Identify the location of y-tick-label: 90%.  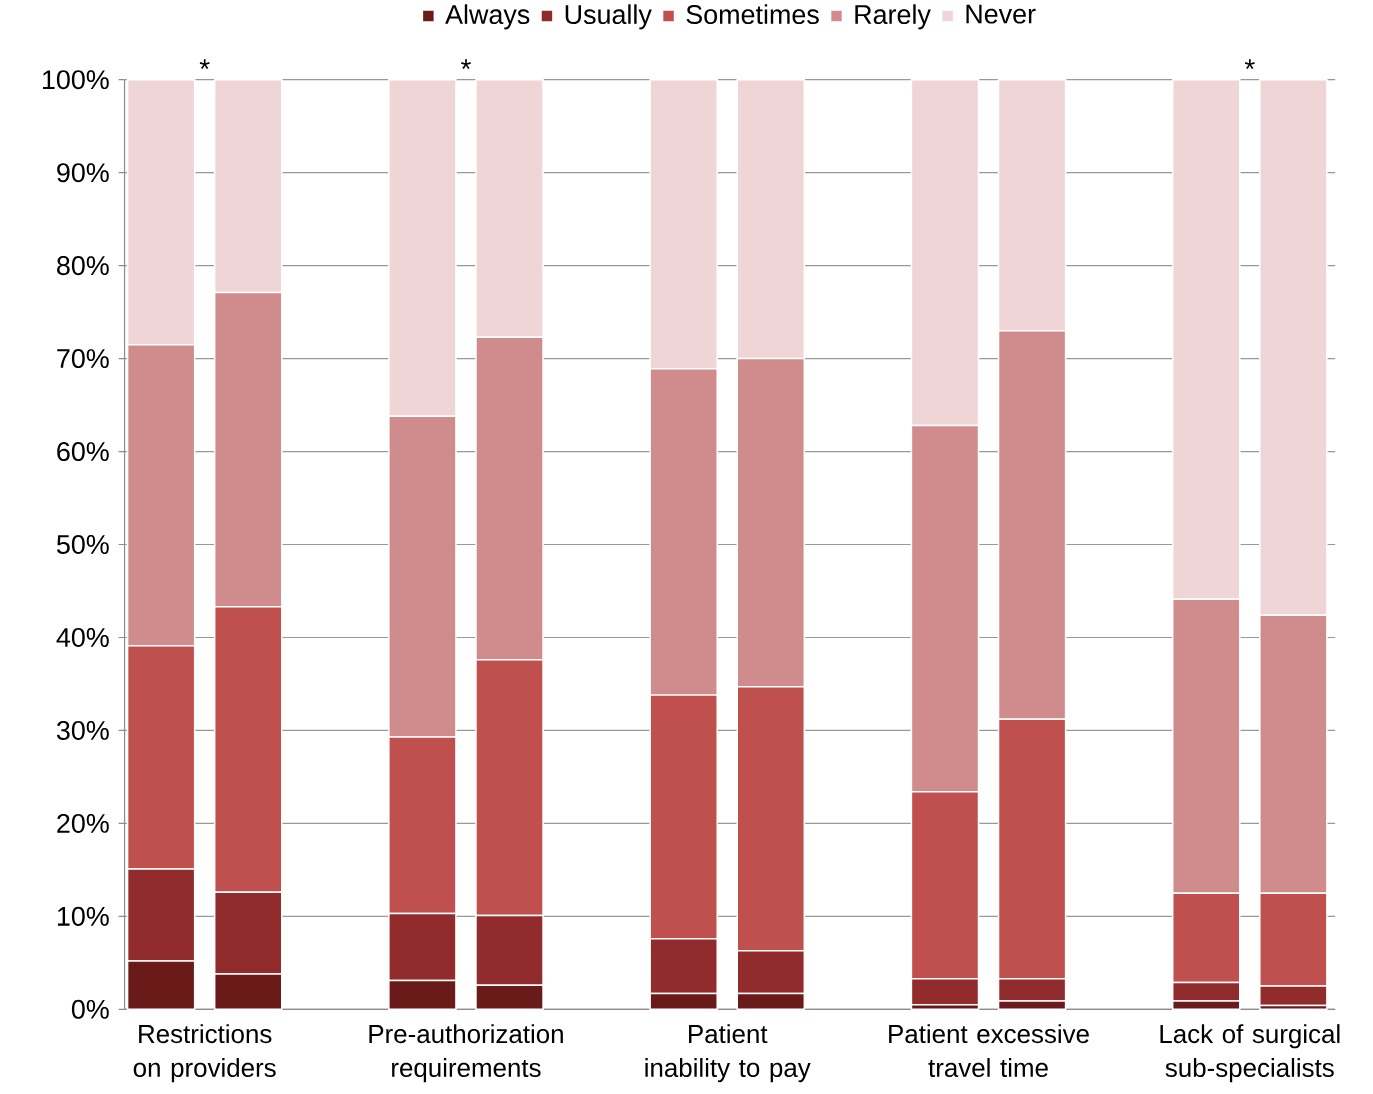
(83, 173).